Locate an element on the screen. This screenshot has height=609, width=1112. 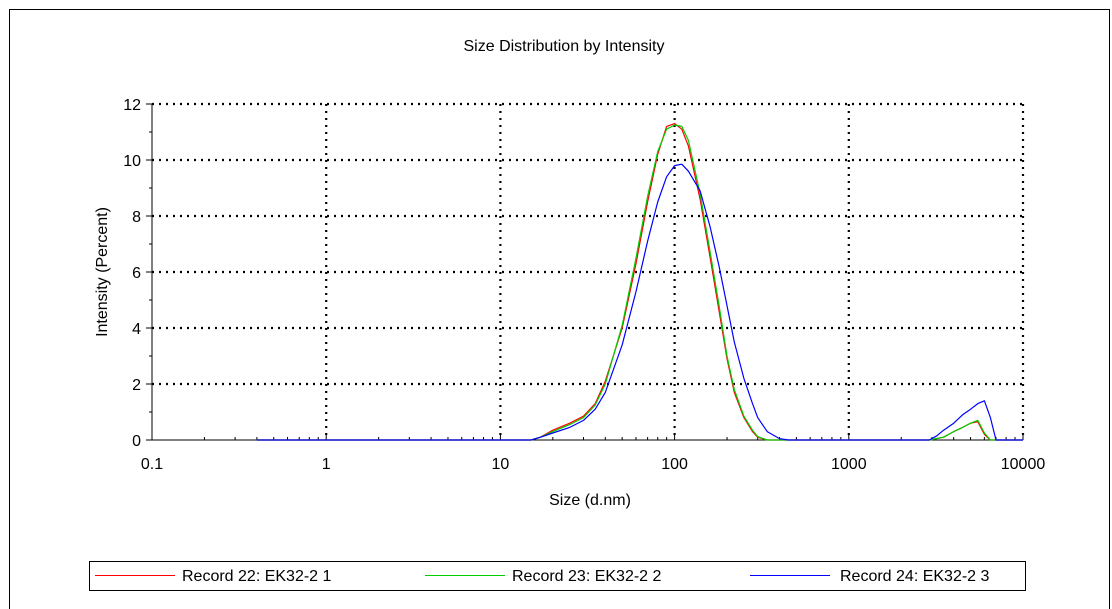
y-tick-label-5: 10 is located at coordinates (132, 161).